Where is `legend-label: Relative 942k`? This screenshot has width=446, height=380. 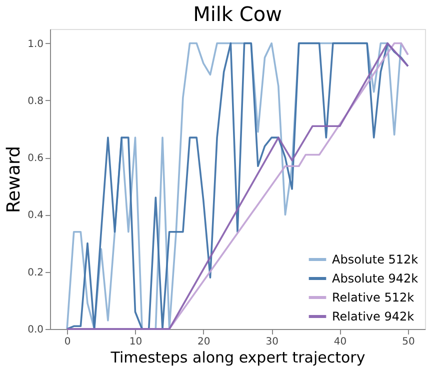 legend-label: Relative 942k is located at coordinates (373, 317).